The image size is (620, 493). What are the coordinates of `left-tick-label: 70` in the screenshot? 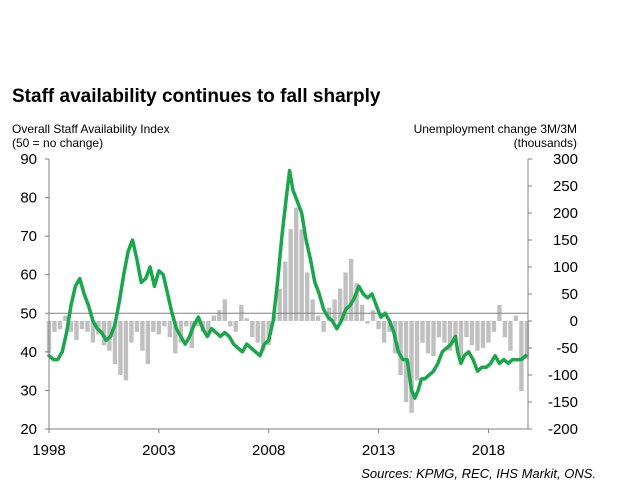 It's located at (28, 236).